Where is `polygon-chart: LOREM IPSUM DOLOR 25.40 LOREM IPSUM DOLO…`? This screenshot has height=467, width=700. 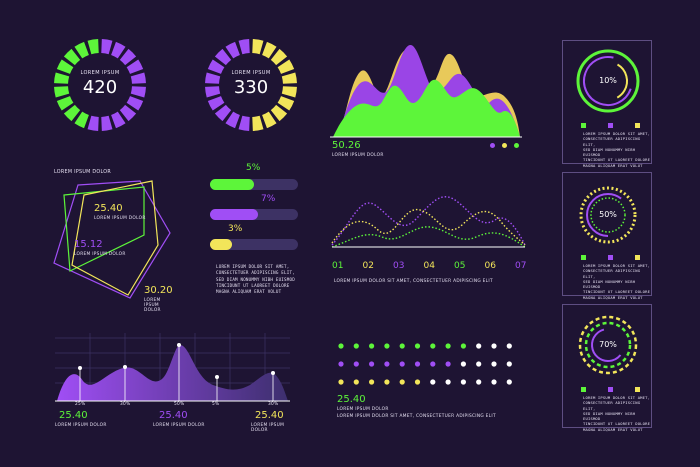
polygon-chart: LOREM IPSUM DOLOR 25.40 LOREM IPSUM DOLO… is located at coordinates (111, 239).